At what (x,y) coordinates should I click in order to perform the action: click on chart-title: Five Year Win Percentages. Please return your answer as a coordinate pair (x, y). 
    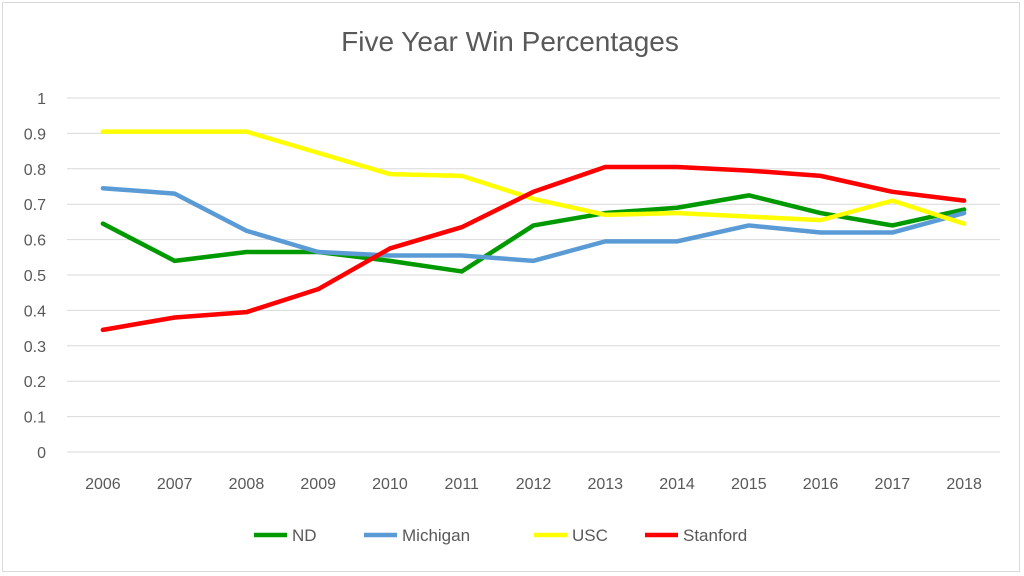
    Looking at the image, I should click on (510, 41).